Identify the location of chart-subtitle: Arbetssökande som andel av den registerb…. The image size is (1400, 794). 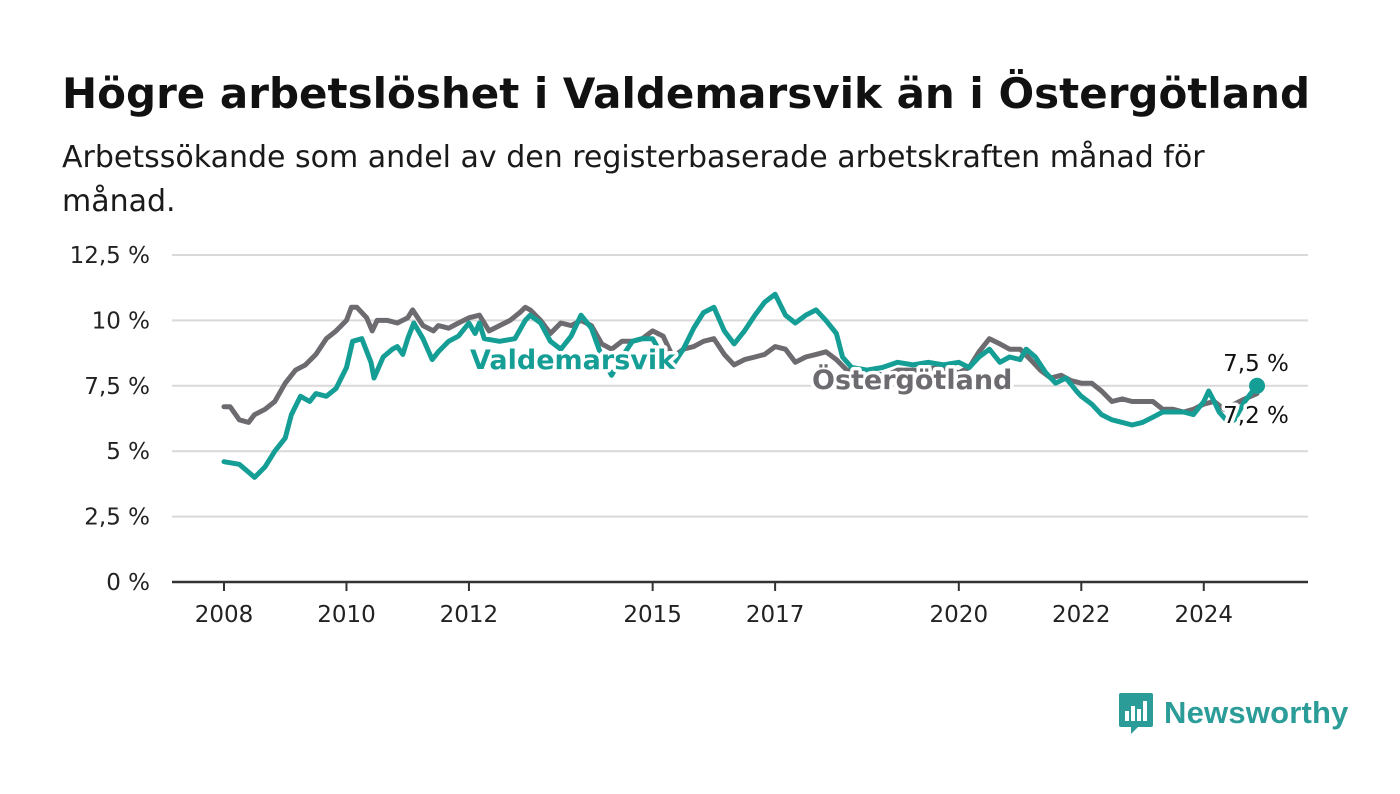
(633, 179).